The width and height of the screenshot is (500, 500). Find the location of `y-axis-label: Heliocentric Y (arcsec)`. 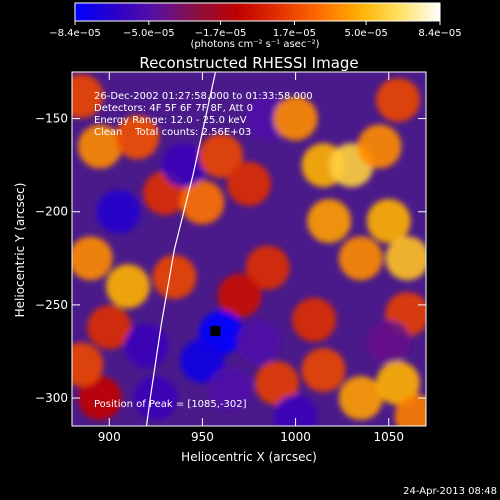

y-axis-label: Heliocentric Y (arcsec) is located at coordinates (20, 250).